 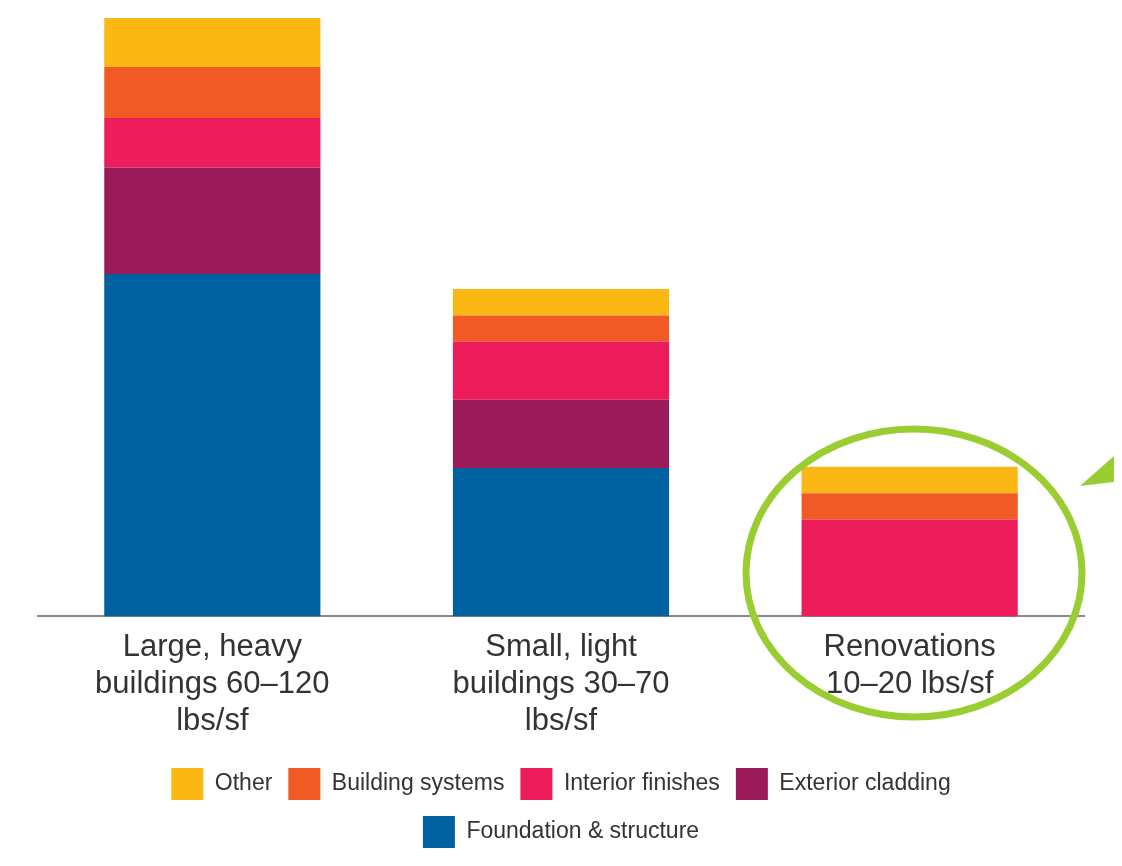 What do you see at coordinates (909, 663) in the screenshot?
I see `x-tick-label: Renovations 10–20 lbs/sf` at bounding box center [909, 663].